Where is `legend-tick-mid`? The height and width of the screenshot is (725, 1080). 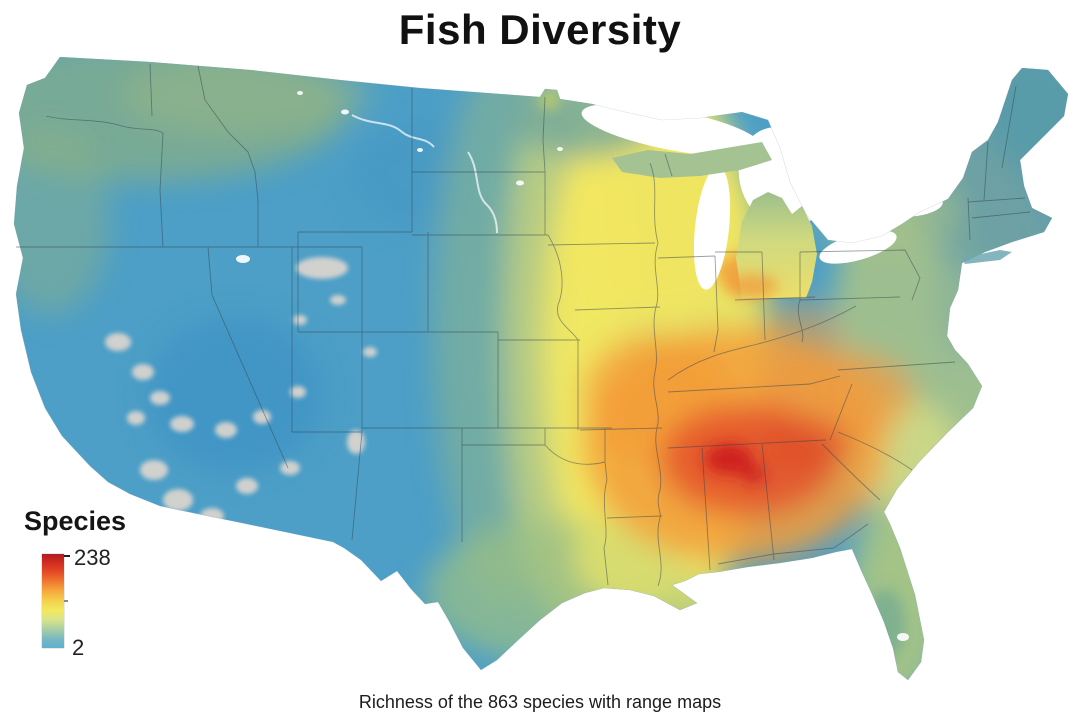
legend-tick-mid is located at coordinates (66, 601).